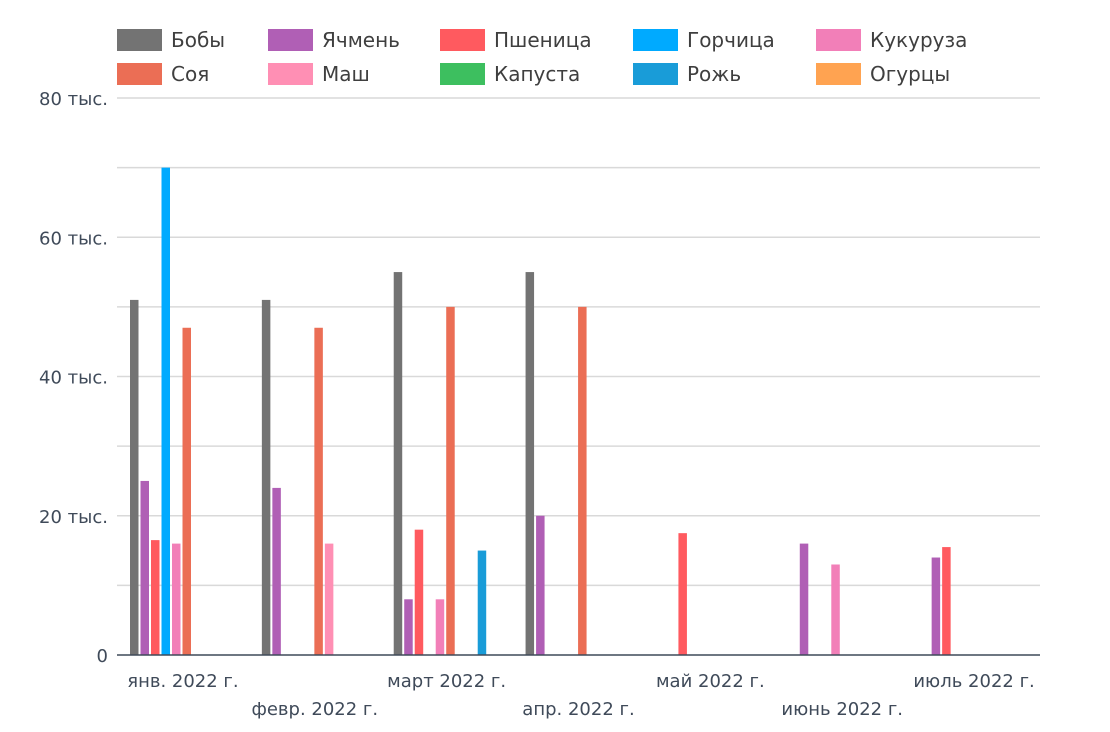 The image size is (1110, 732). I want to click on legend-label: Соя, so click(190, 74).